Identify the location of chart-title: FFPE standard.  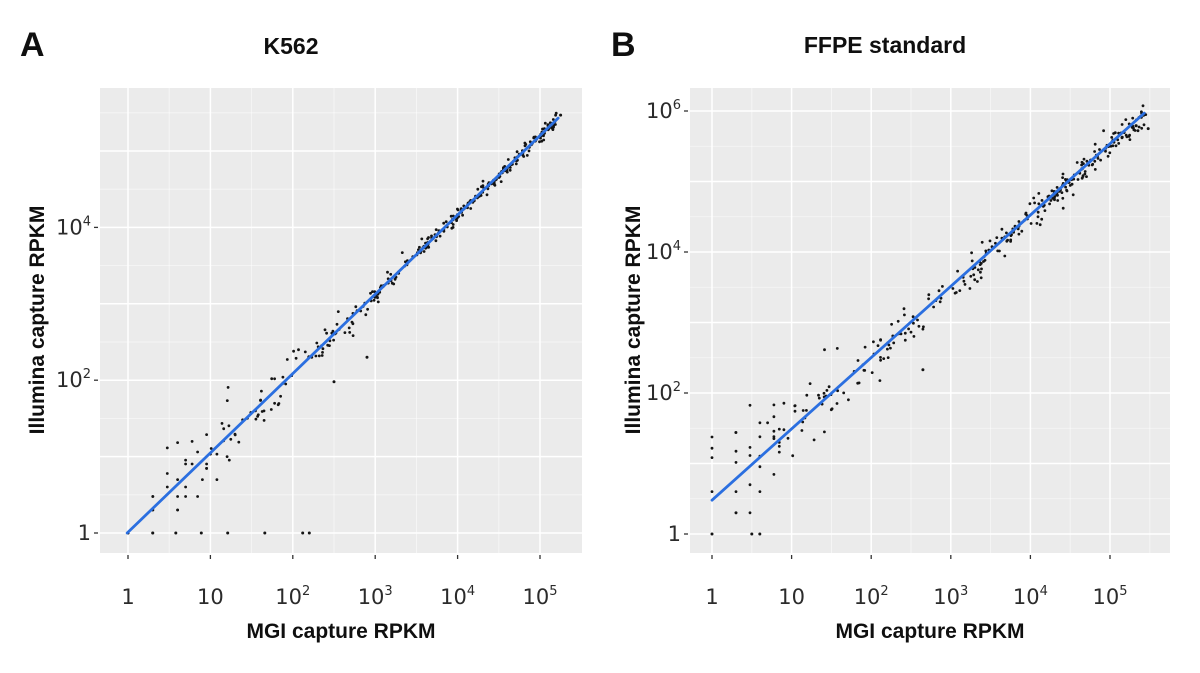
(885, 45).